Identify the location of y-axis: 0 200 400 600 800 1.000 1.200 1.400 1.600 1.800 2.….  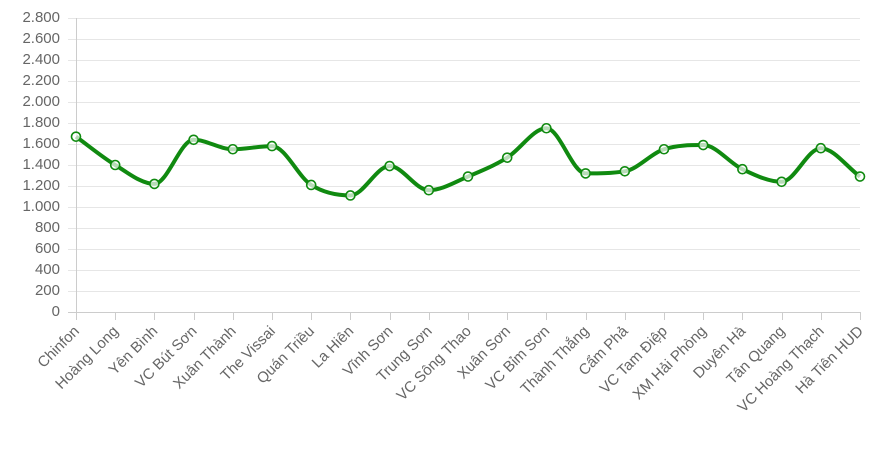
(41, 164).